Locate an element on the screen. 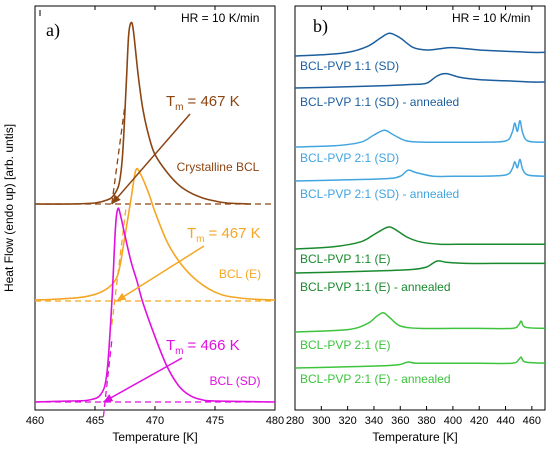  panel-a-x-tick-label: 470 is located at coordinates (155, 421).